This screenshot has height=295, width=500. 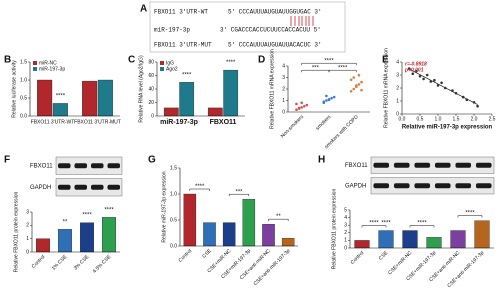 What do you see at coordinates (293, 127) in the screenshot?
I see `x-tick-label: Non-smokers` at bounding box center [293, 127].